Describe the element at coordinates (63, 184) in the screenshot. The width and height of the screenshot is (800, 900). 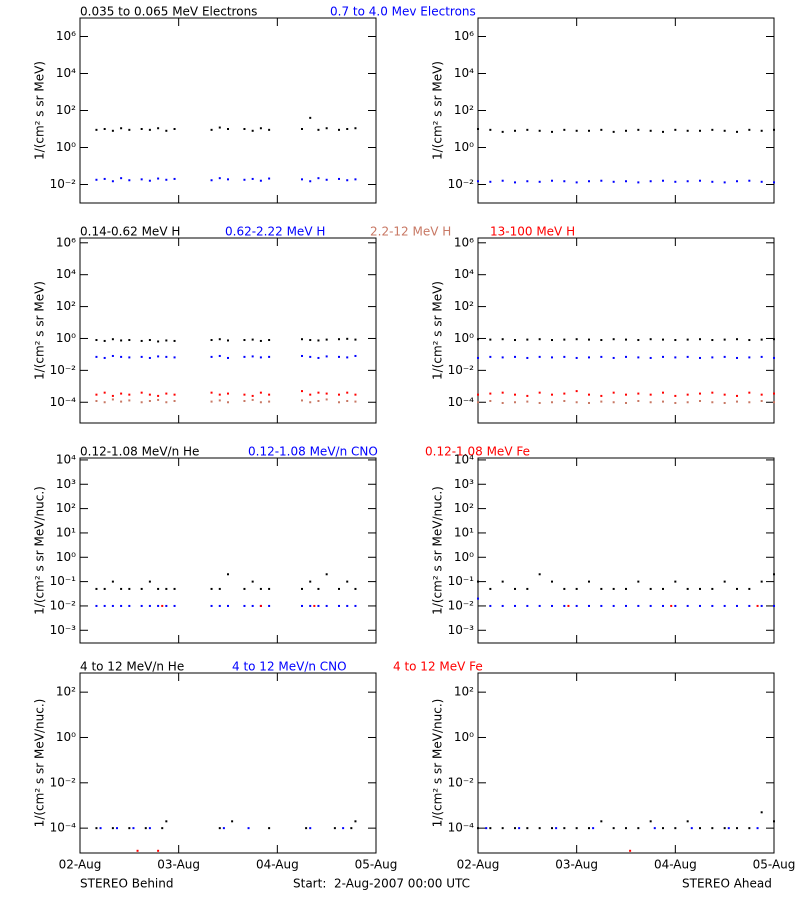
I see `y-tick-label: 10⁻²` at that location.